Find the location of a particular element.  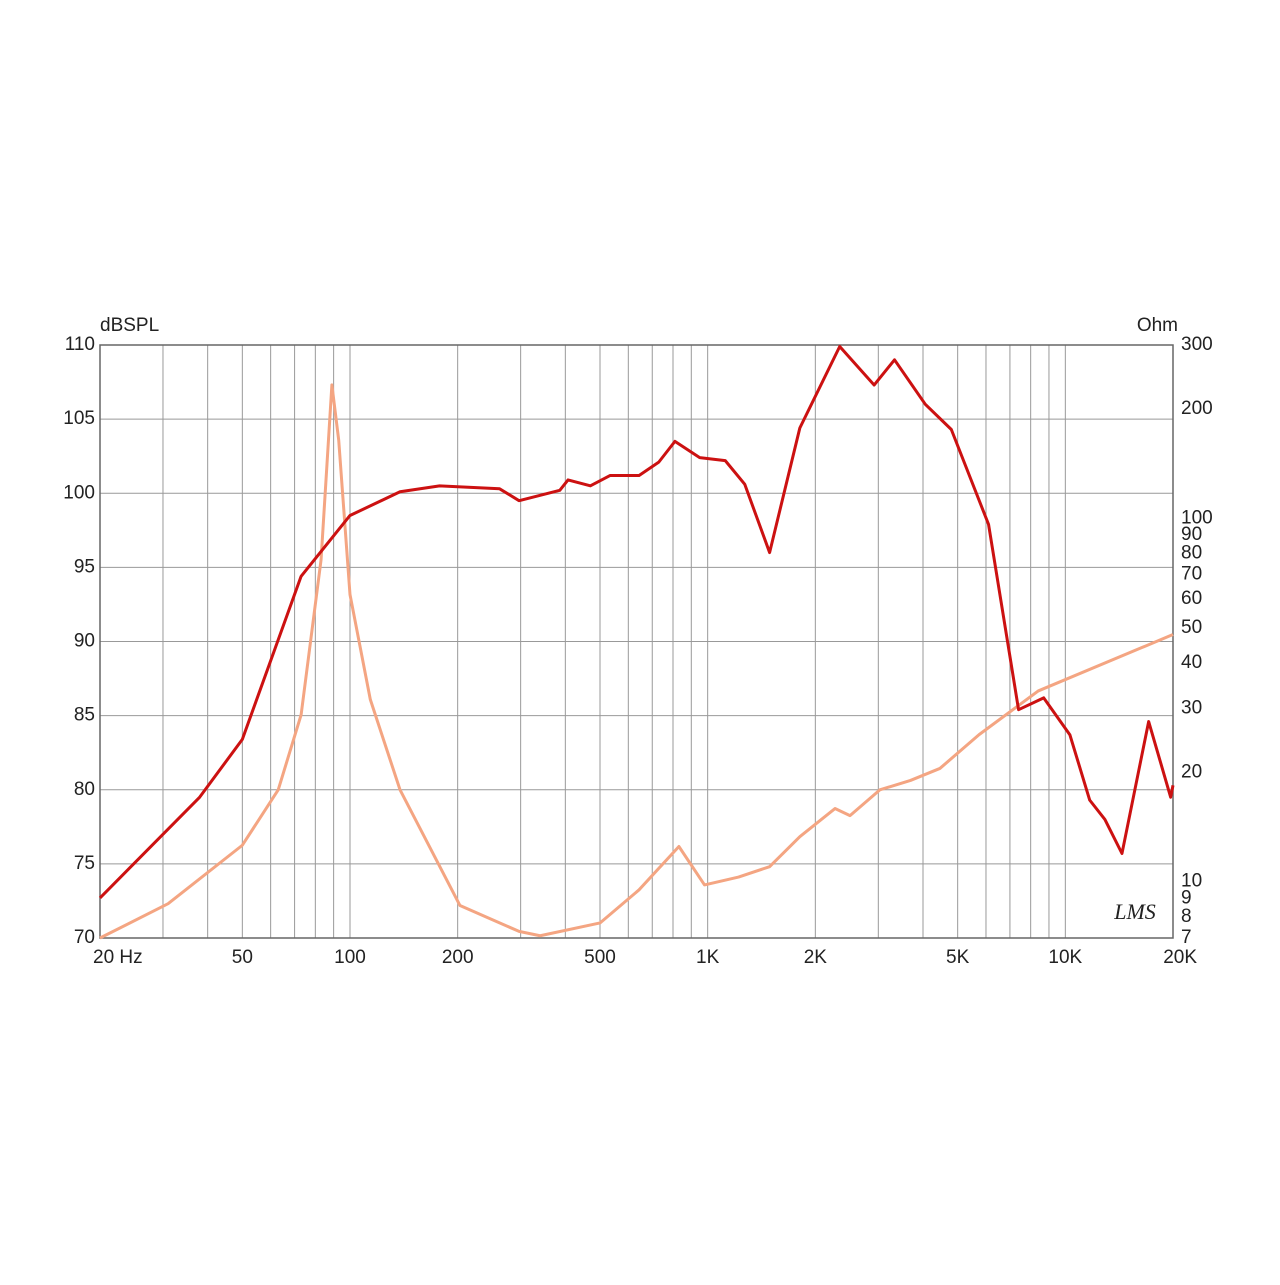

x-tick-label: 50 is located at coordinates (242, 957).